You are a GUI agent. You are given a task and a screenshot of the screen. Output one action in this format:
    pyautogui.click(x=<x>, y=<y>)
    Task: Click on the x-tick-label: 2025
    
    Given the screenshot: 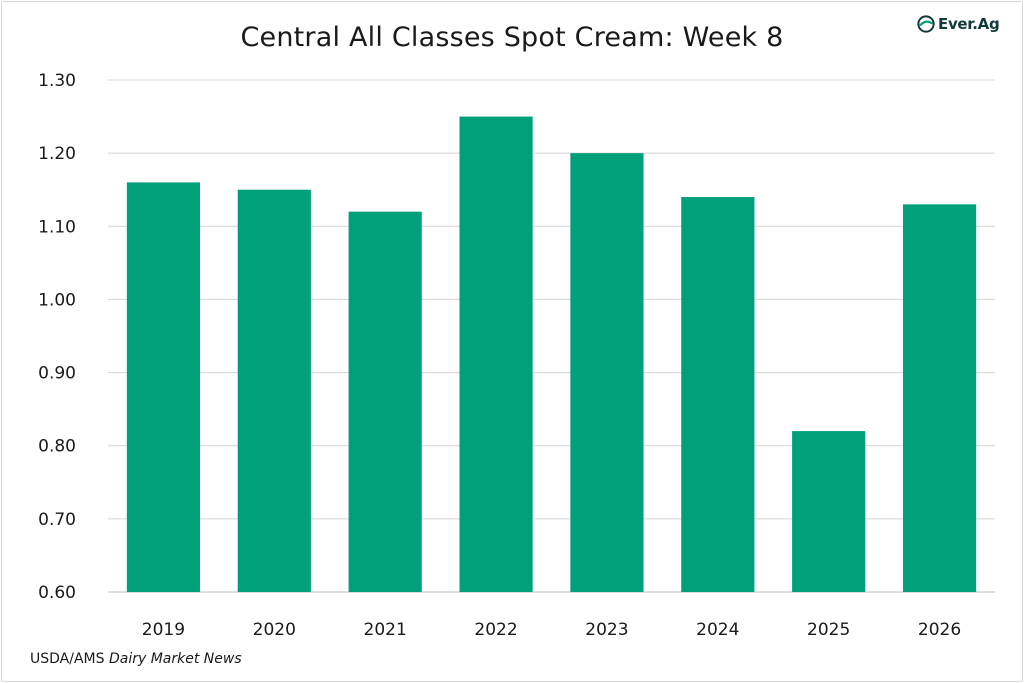 What is the action you would take?
    pyautogui.click(x=828, y=630)
    